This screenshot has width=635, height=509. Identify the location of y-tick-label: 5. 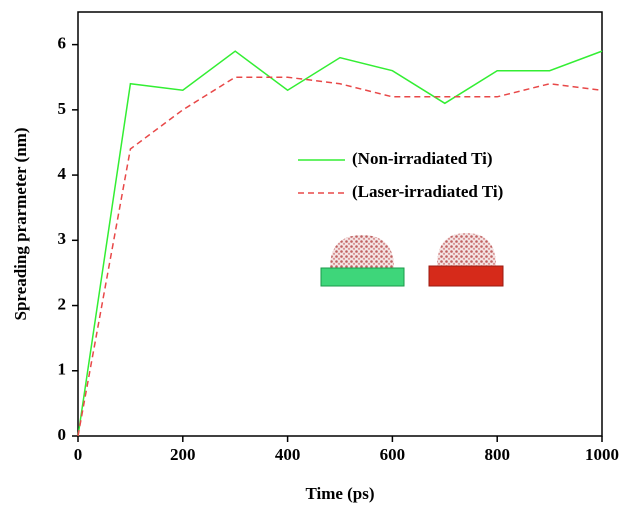
(62, 108).